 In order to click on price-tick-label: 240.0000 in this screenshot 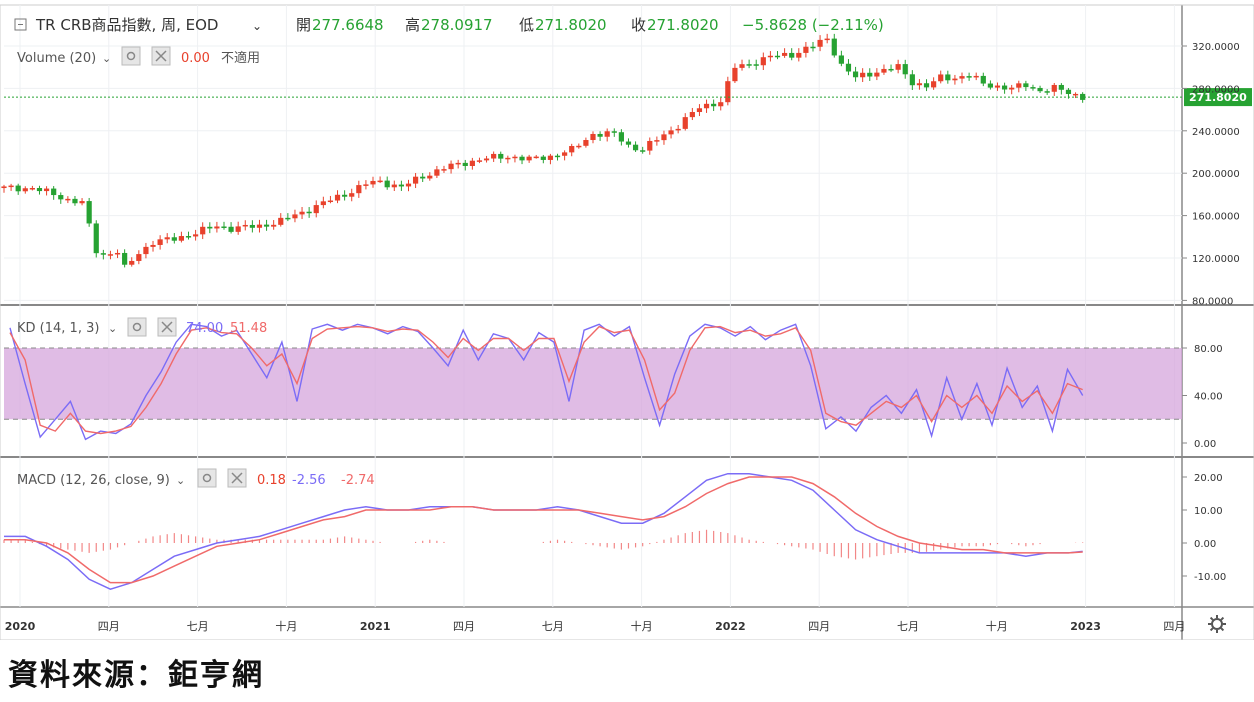, I will do `click(1216, 132)`.